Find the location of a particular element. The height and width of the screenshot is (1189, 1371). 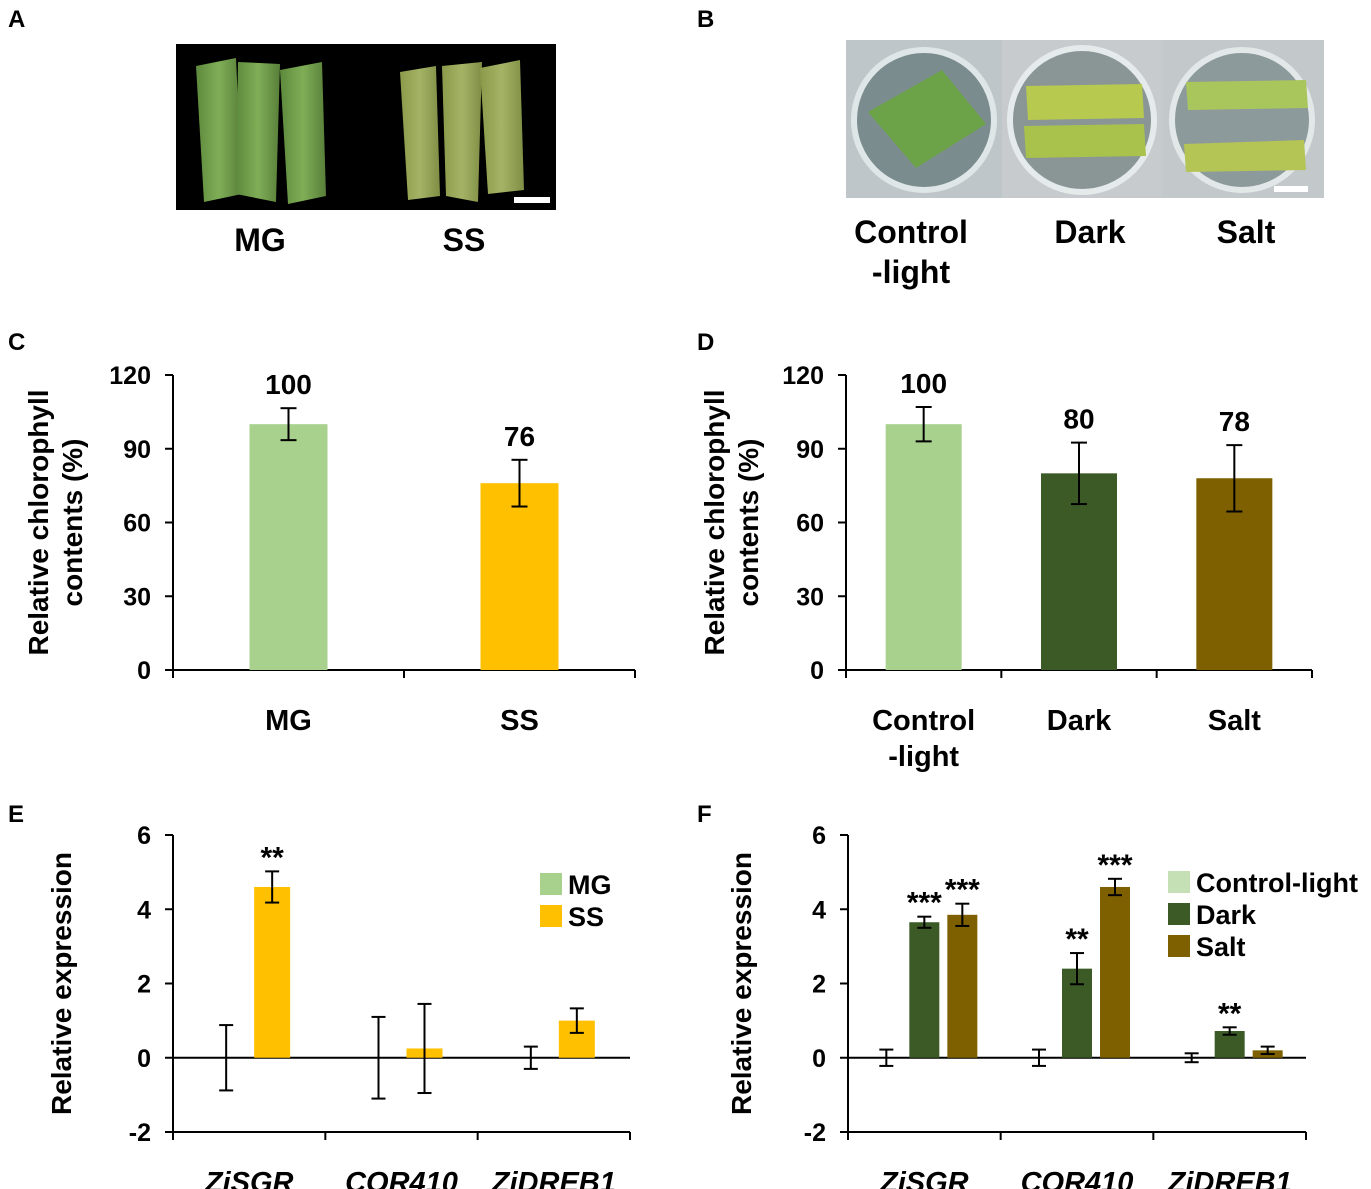

y-tick-label-d: 30 is located at coordinates (810, 597).